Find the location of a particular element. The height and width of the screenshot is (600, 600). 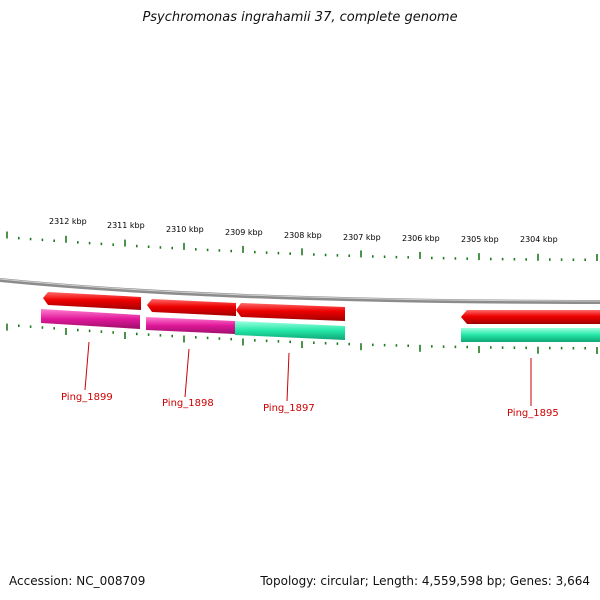

gene-features is located at coordinates (320, 325).